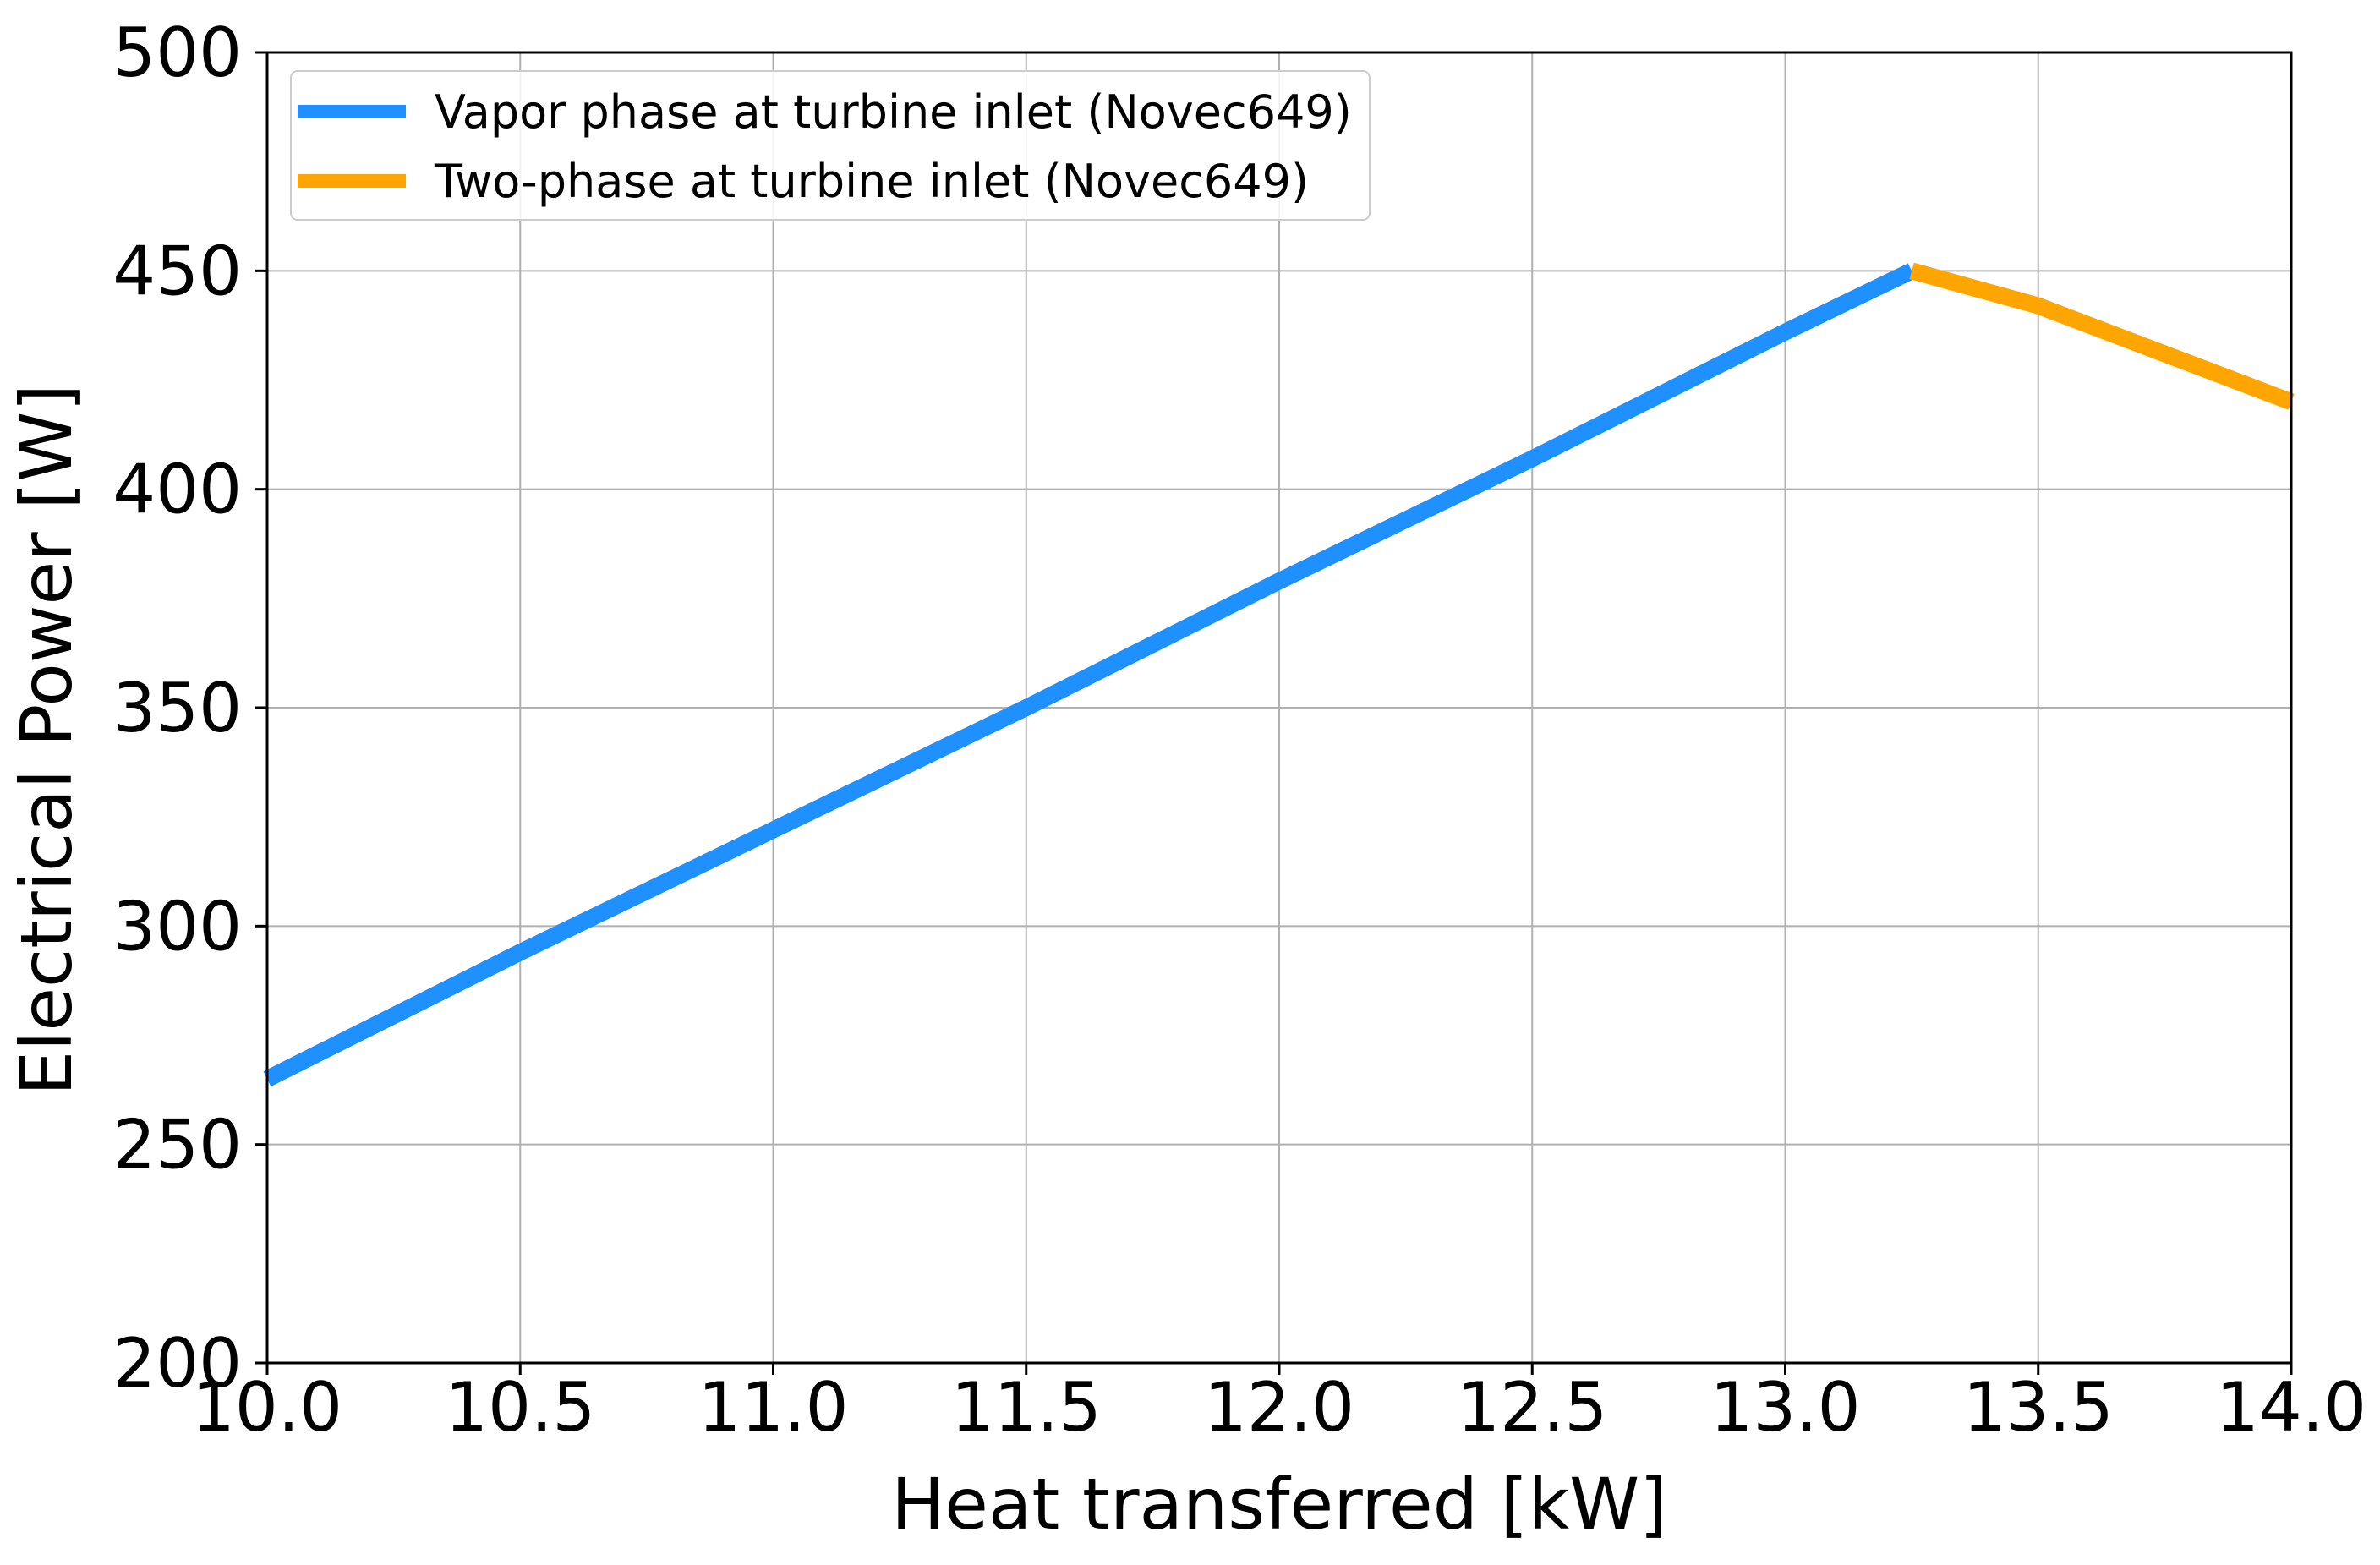 This screenshot has width=2380, height=1565. Describe the element at coordinates (1785, 1407) in the screenshot. I see `x-tick-label: 13.0` at that location.